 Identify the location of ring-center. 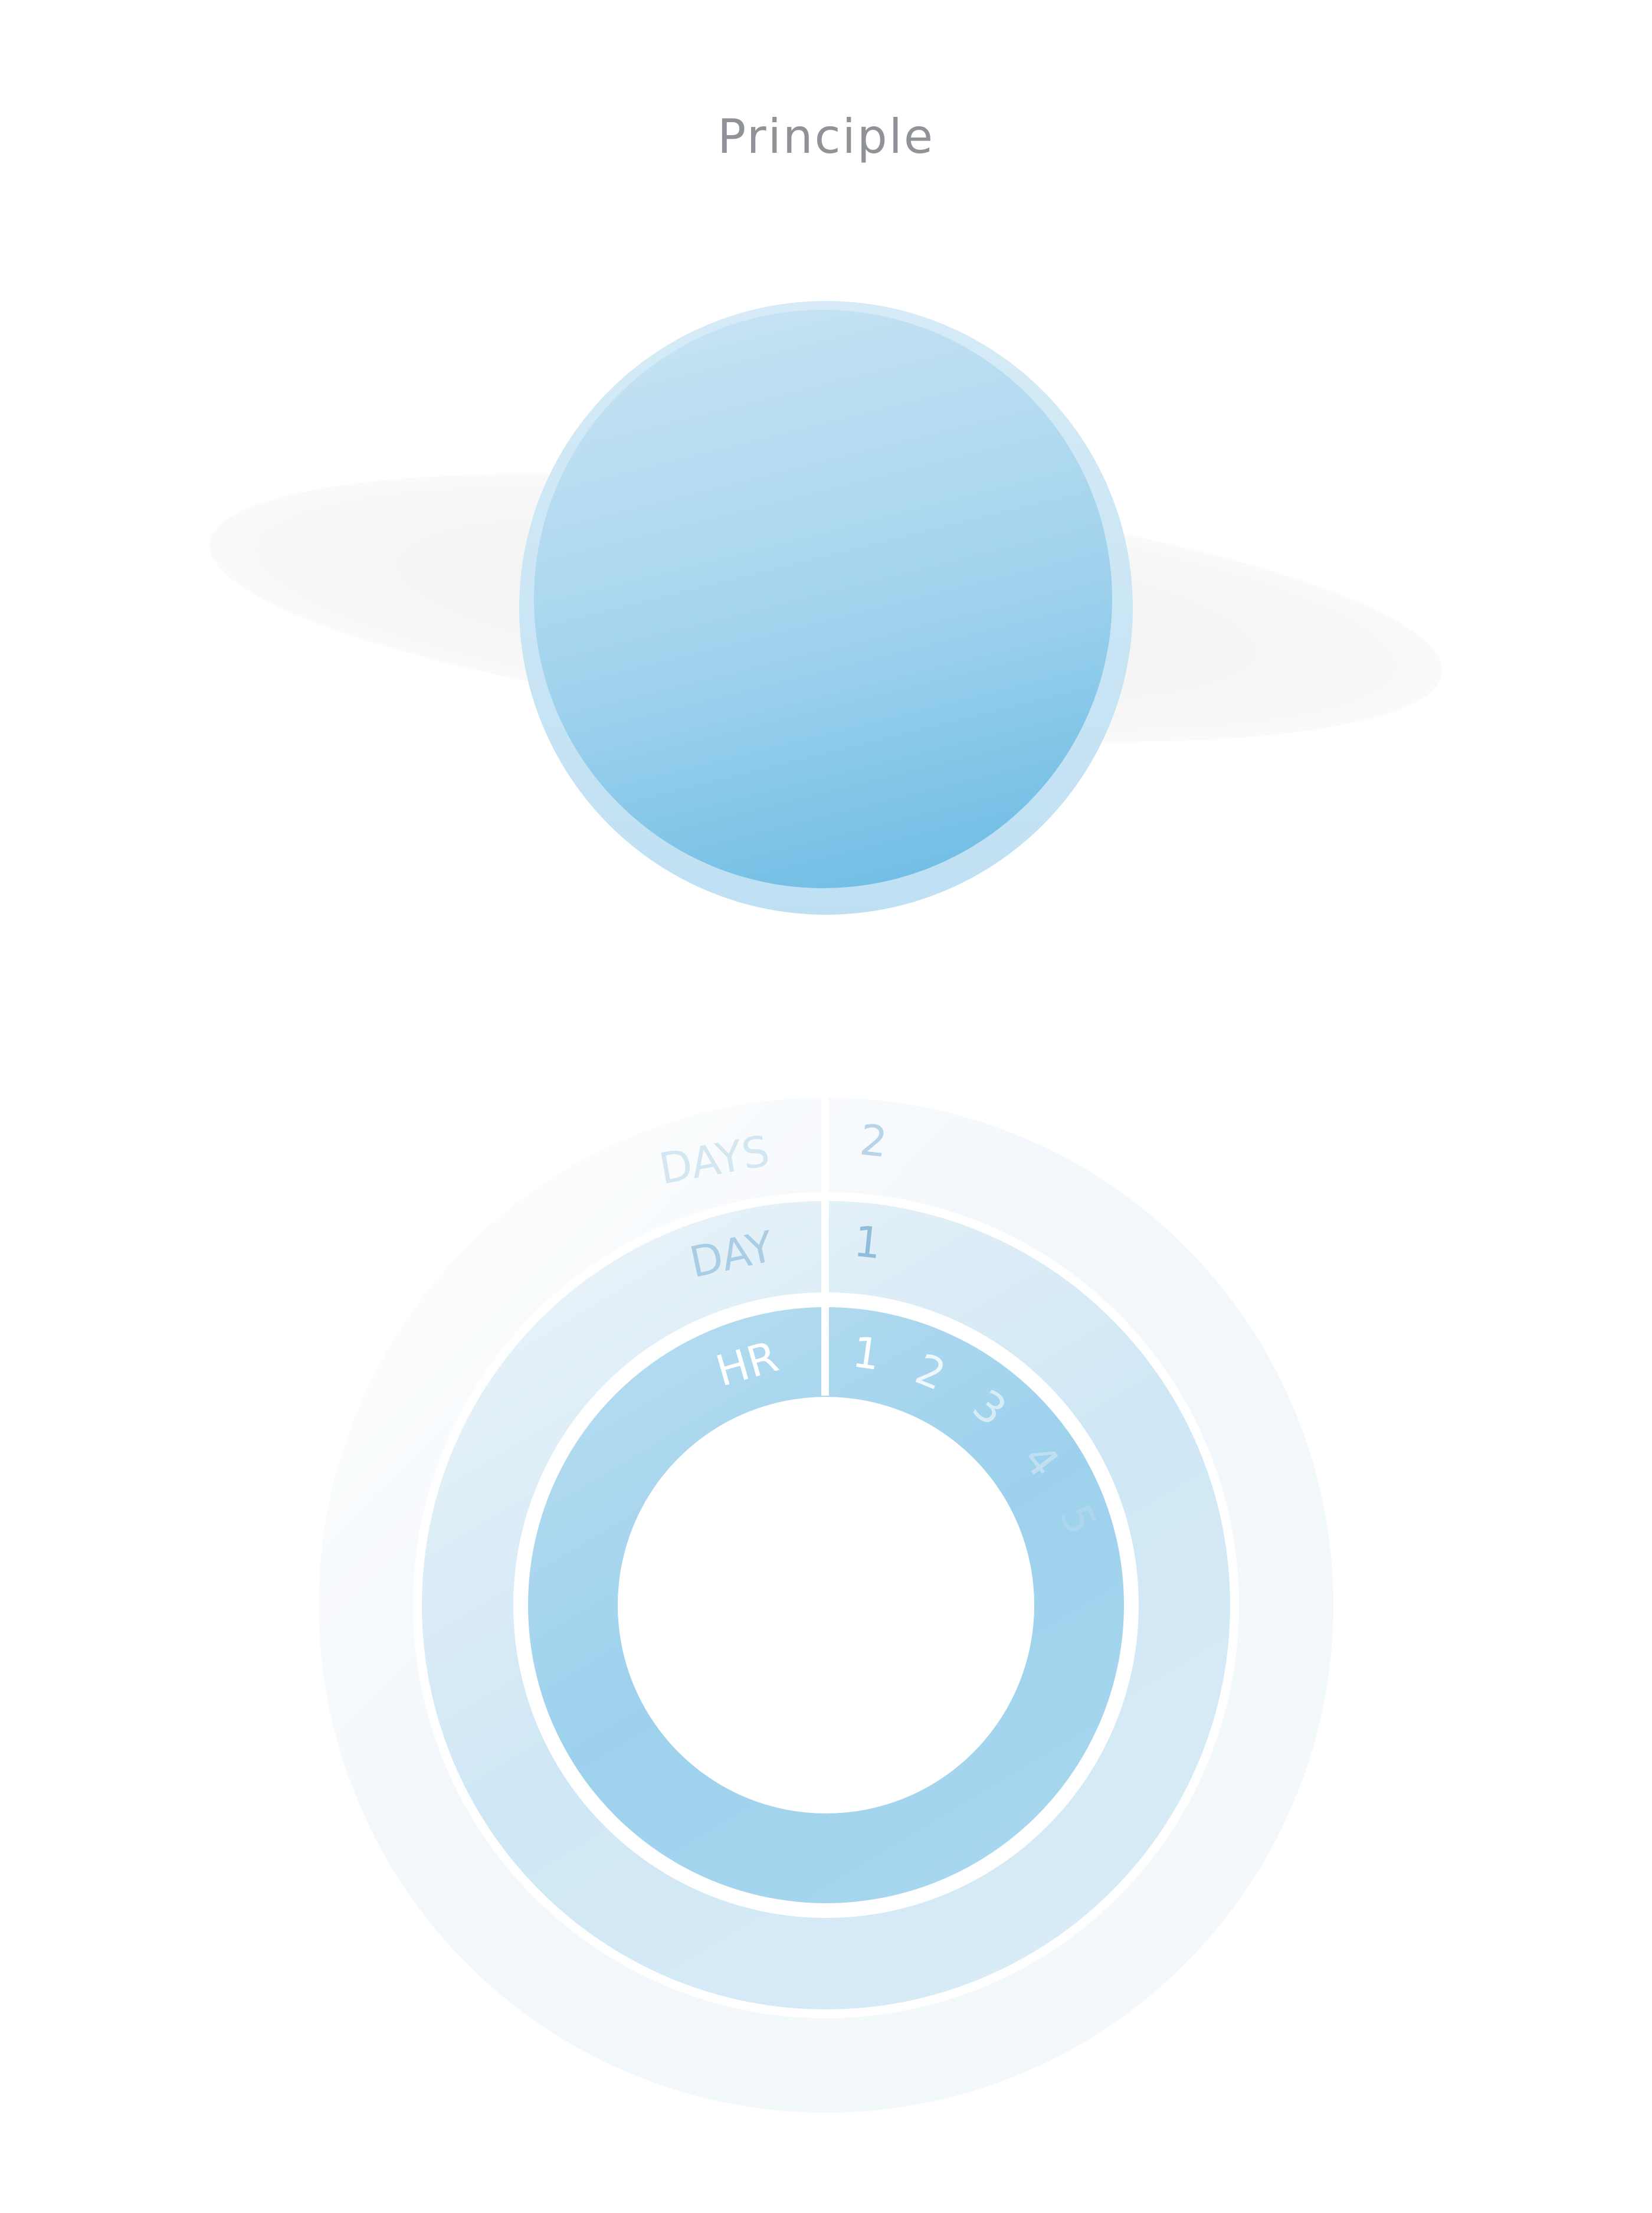
(826, 1605).